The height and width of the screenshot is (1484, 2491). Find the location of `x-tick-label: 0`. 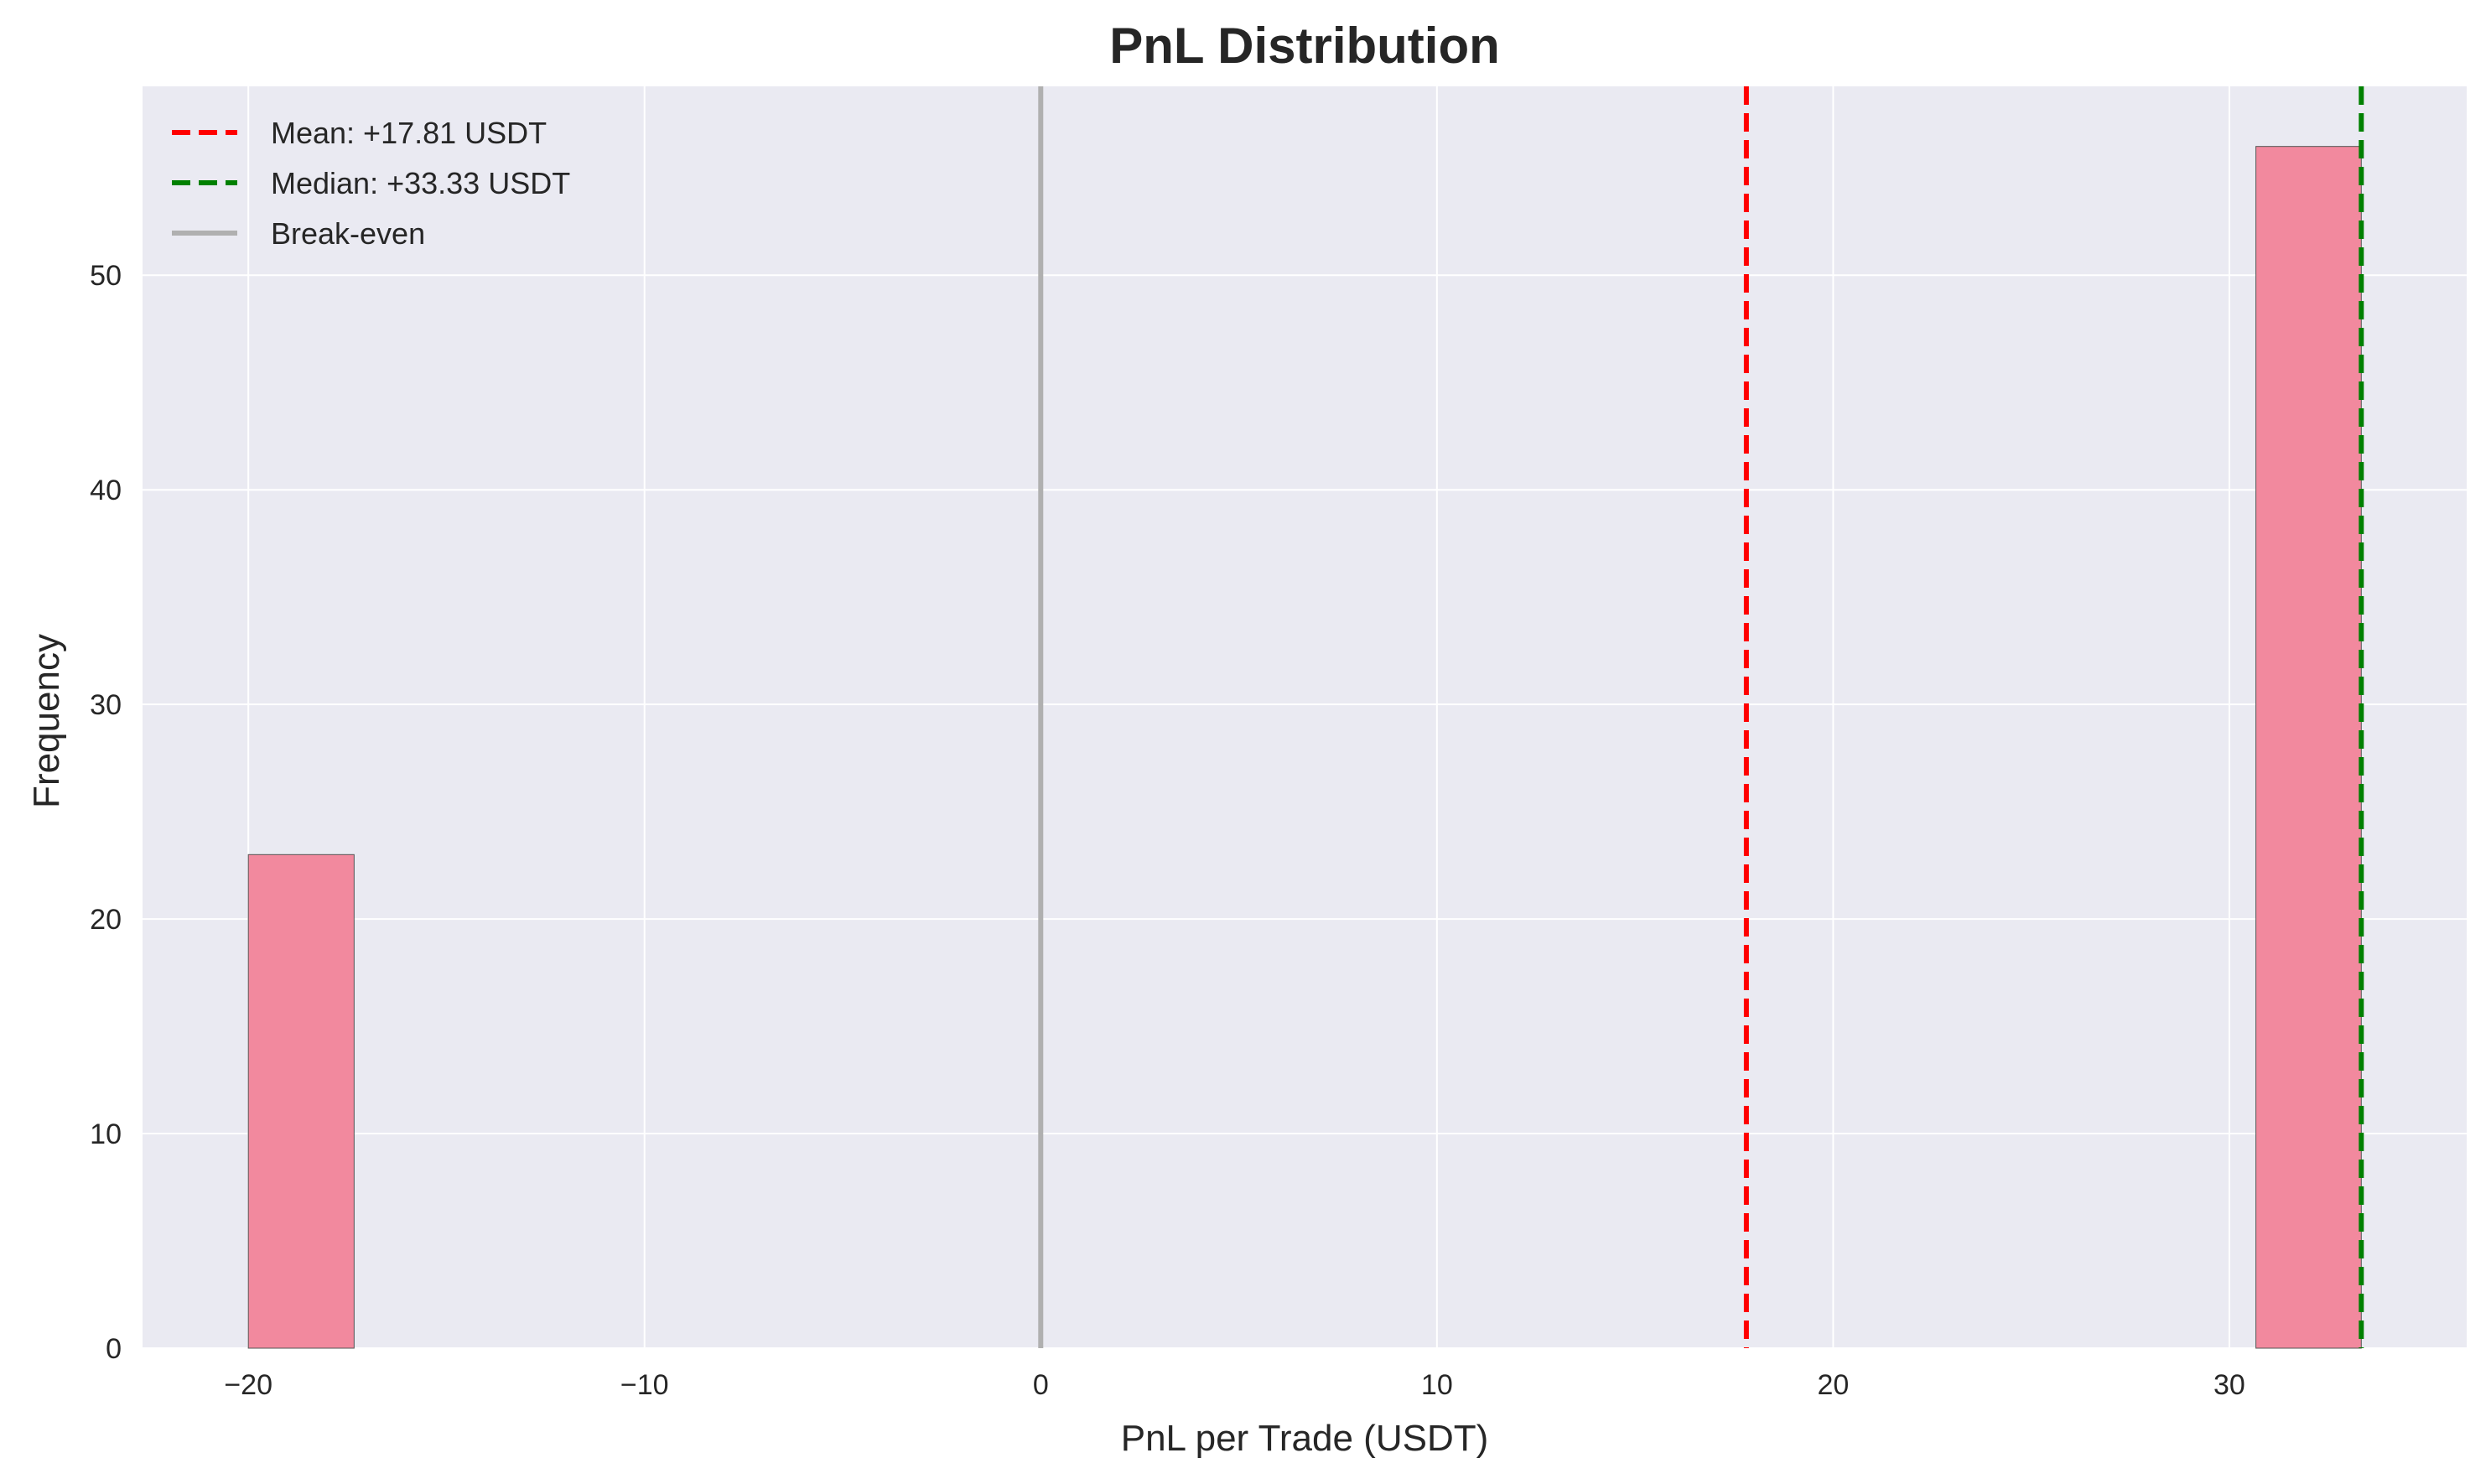

x-tick-label: 0 is located at coordinates (1041, 1385).